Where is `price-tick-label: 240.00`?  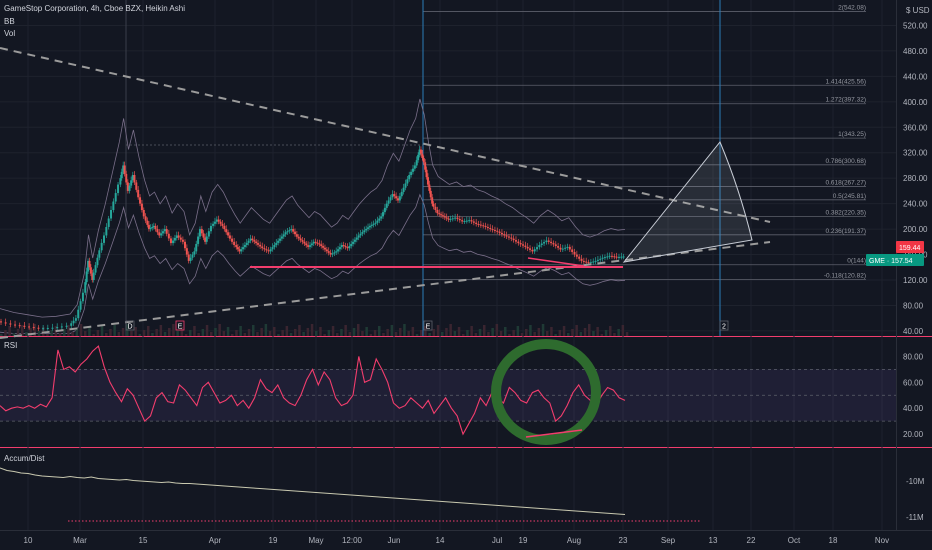 price-tick-label: 240.00 is located at coordinates (915, 204).